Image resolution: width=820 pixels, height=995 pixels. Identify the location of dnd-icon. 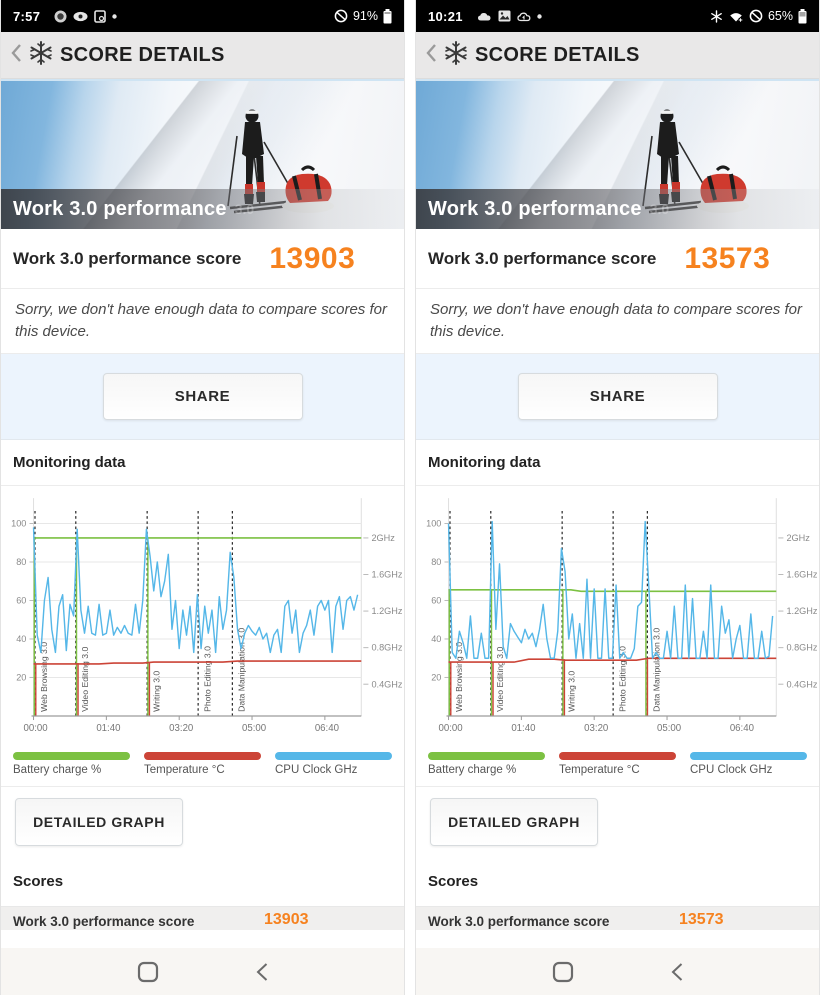
(756, 16).